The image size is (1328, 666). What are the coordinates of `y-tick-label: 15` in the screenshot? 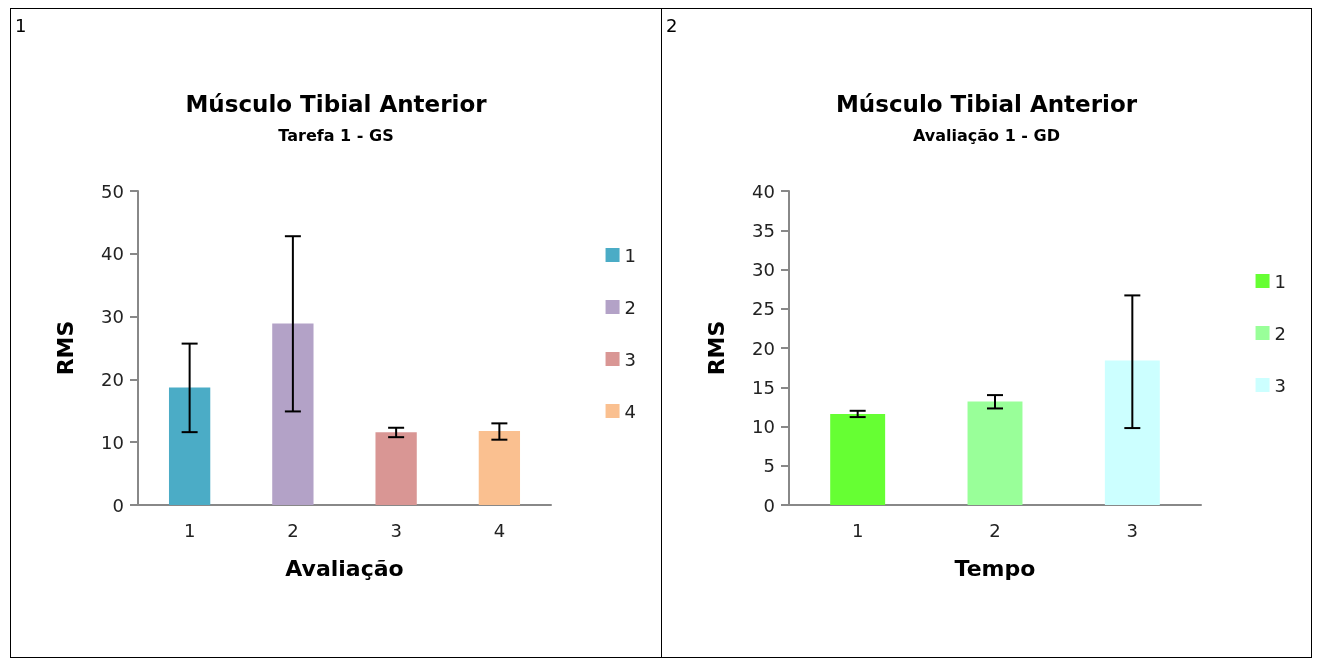 It's located at (763, 387).